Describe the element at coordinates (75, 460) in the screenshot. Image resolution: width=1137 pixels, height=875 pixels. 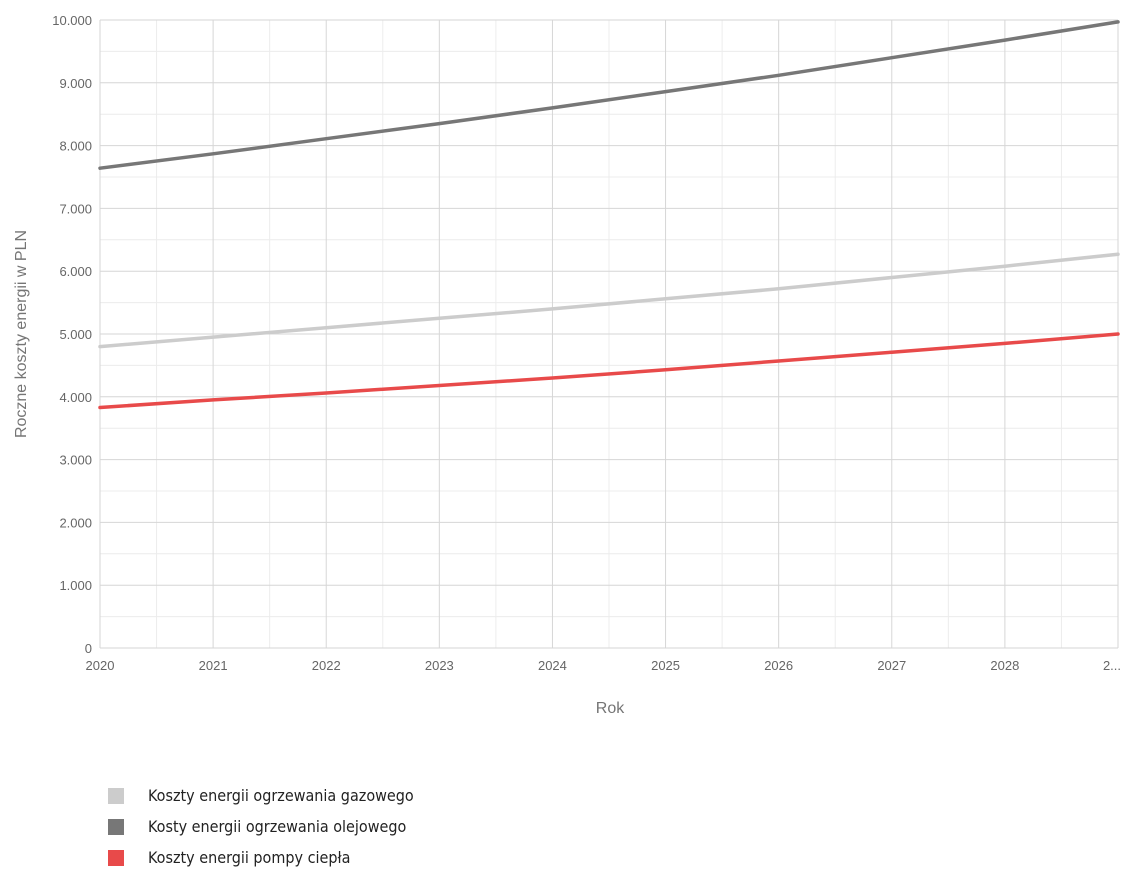
I see `y-tick-label: 3.000` at that location.